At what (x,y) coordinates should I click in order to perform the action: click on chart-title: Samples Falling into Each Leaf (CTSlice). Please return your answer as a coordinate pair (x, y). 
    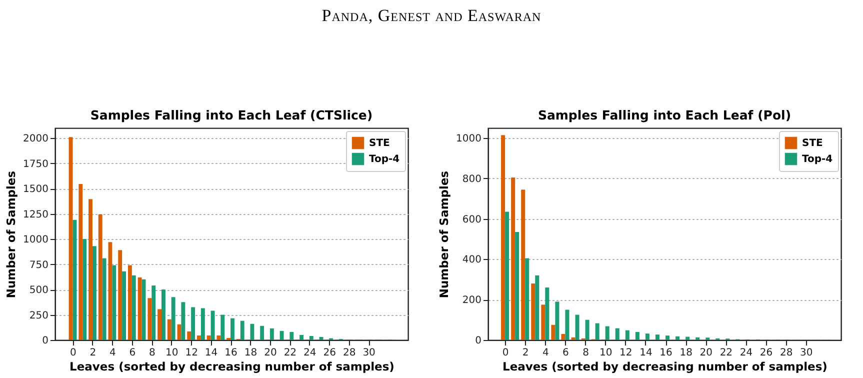
    Looking at the image, I should click on (231, 115).